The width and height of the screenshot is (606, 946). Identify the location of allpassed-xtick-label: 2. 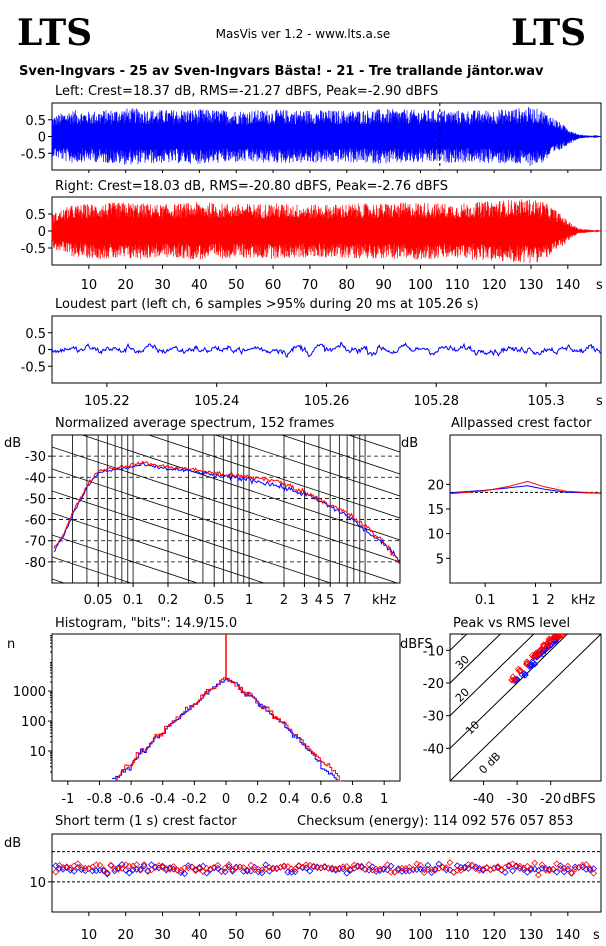
(551, 600).